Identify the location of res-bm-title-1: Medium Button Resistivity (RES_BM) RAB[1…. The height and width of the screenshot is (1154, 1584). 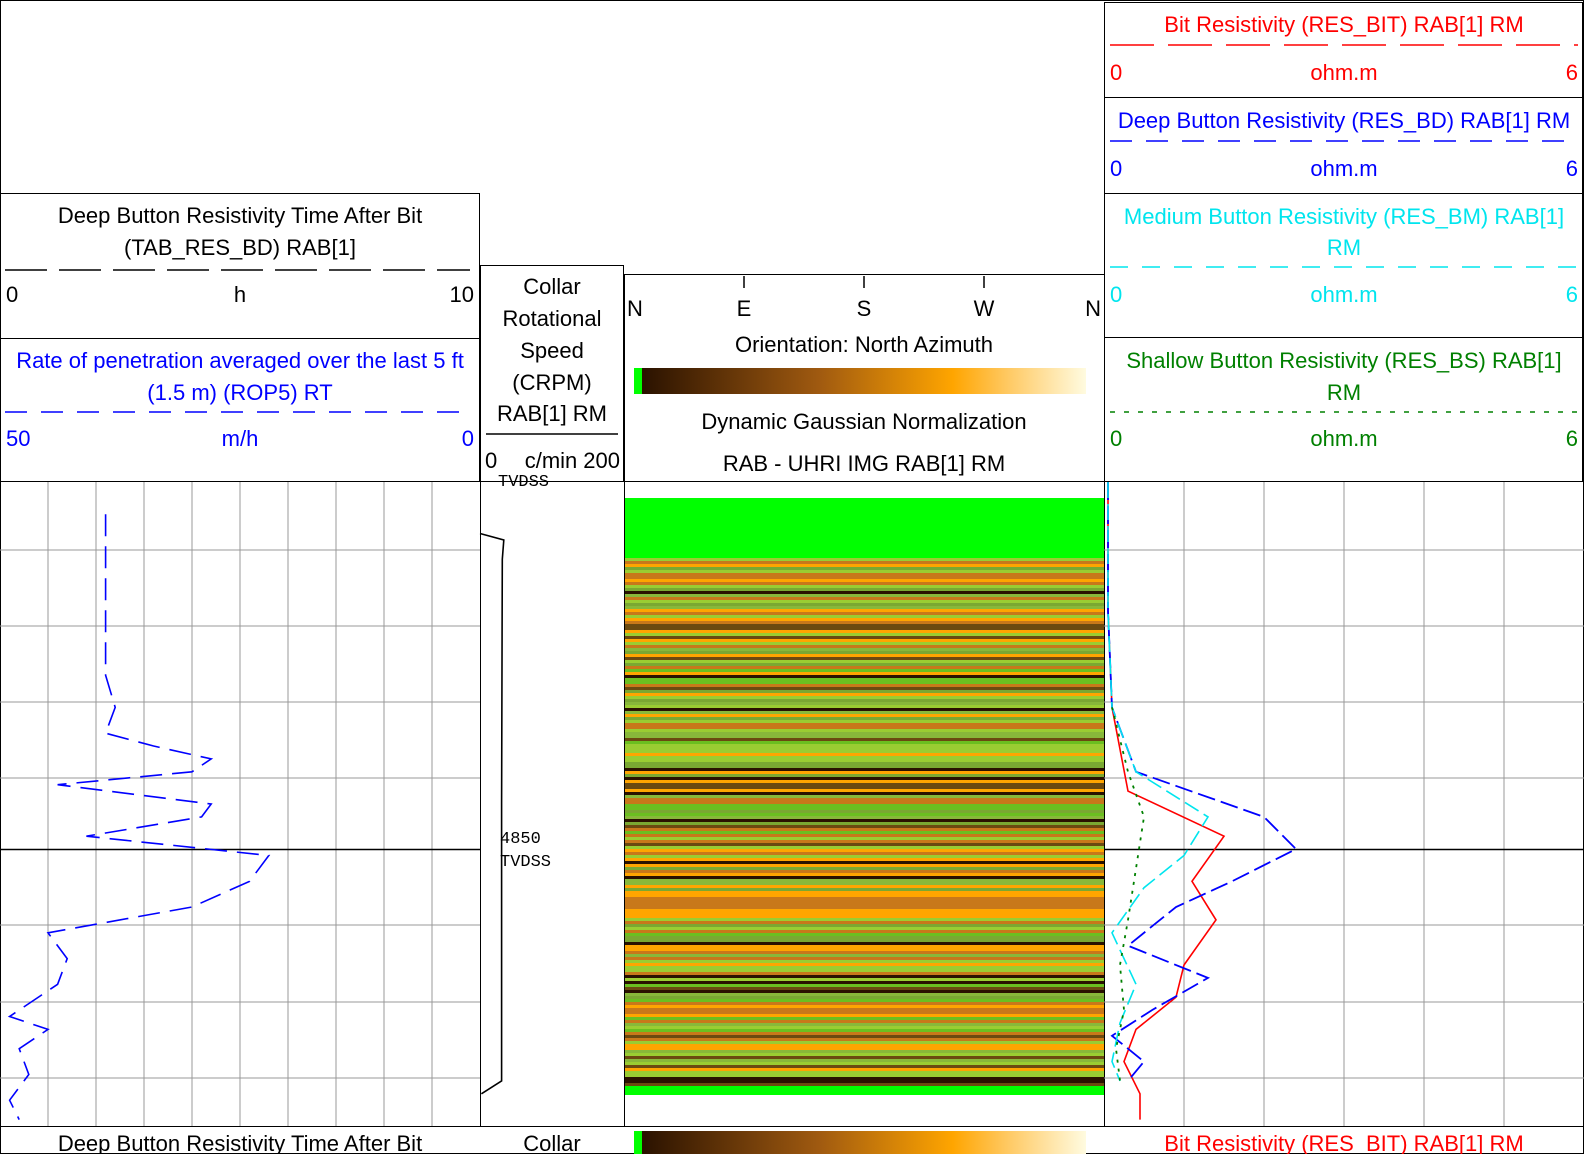
(1344, 216).